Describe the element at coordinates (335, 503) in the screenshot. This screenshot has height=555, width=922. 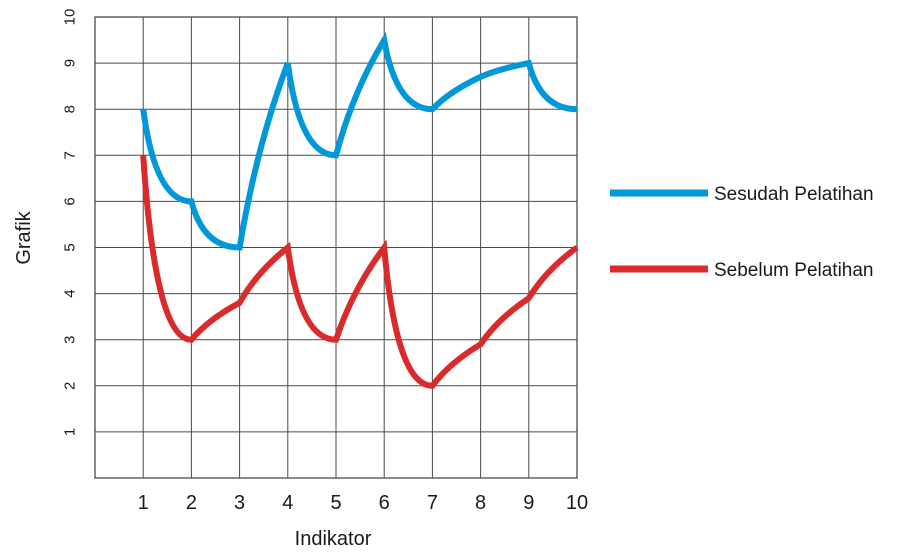
I see `x-tick-label: 5` at that location.